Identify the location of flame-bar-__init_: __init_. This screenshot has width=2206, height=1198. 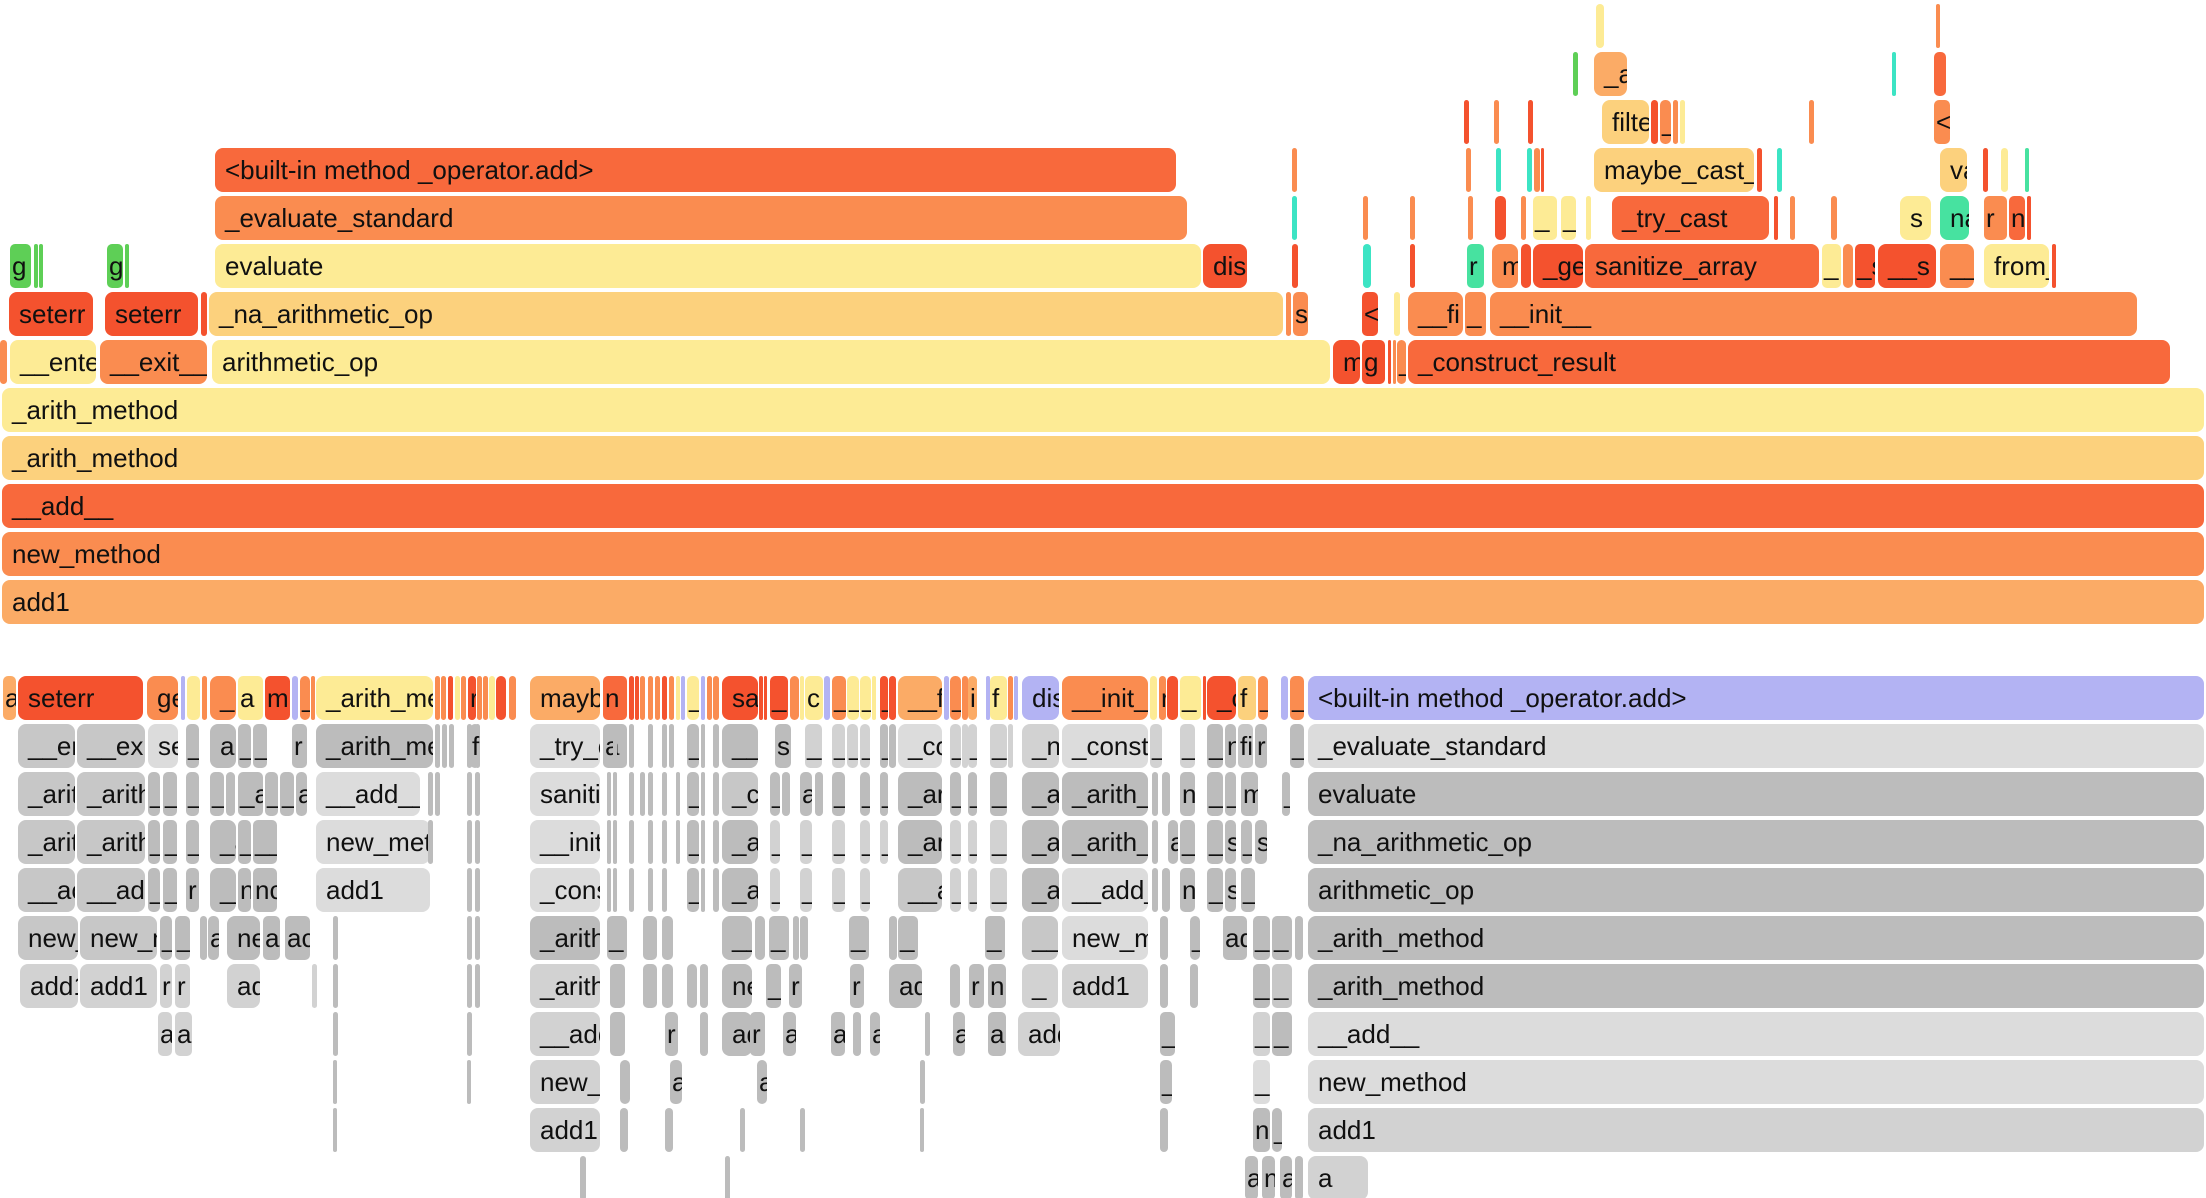
(1105, 698).